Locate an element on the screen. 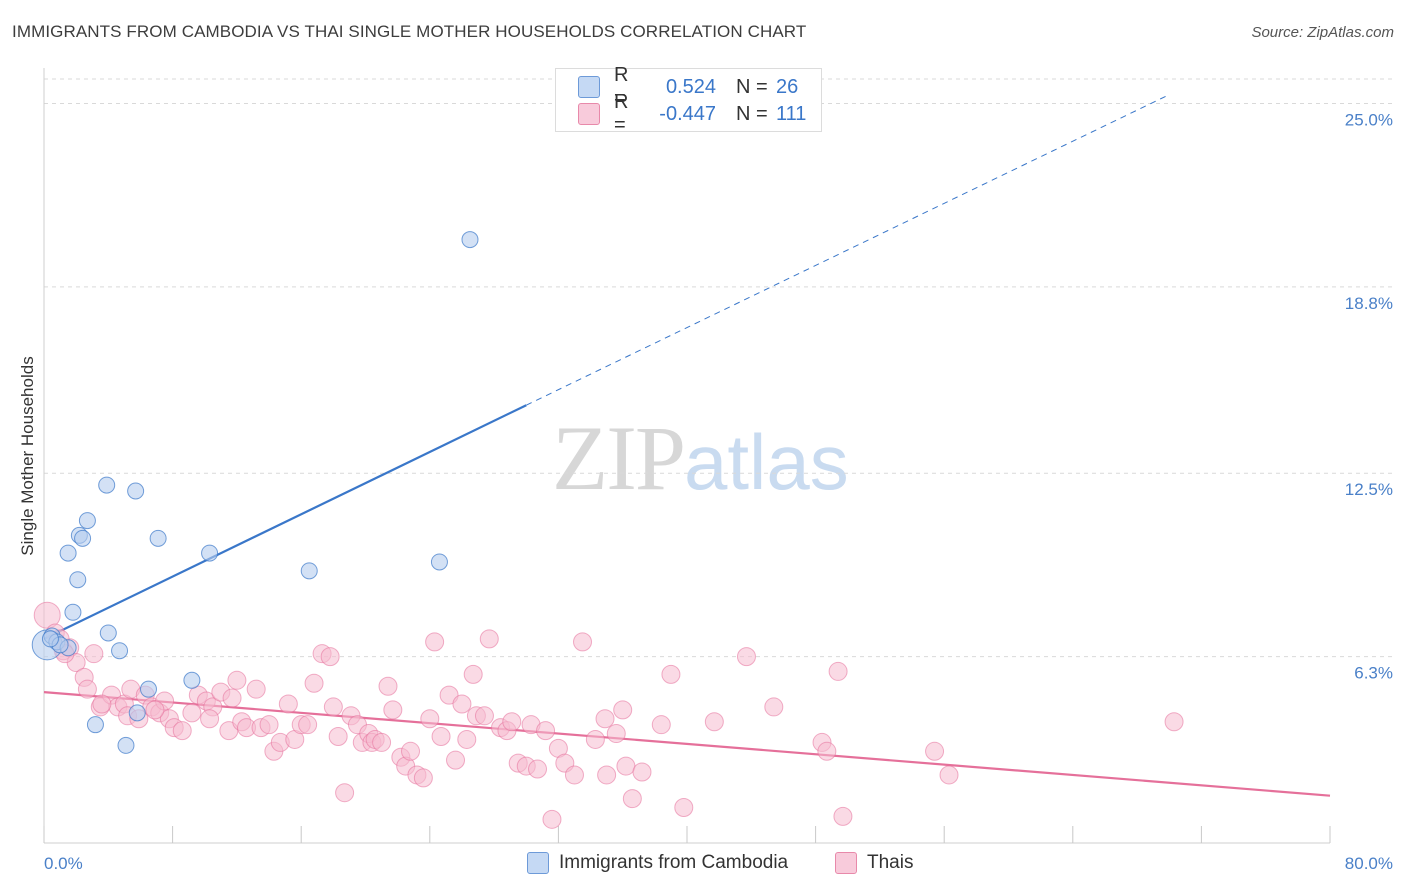 Image resolution: width=1406 pixels, height=892 pixels. watermark: ZIPatlas is located at coordinates (700, 458).